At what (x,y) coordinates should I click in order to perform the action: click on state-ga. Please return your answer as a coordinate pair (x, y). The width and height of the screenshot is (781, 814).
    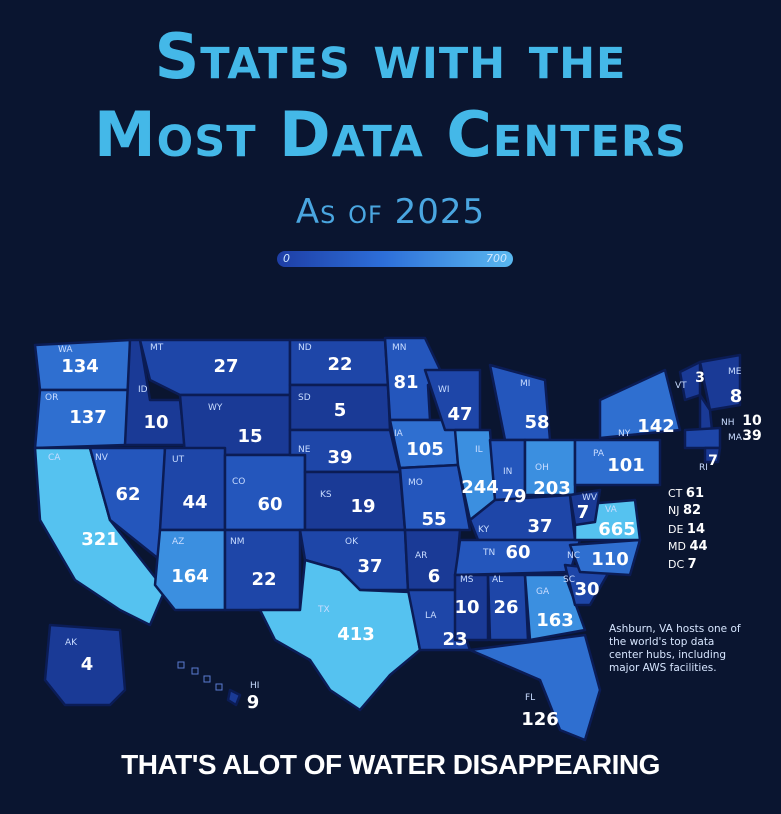
    Looking at the image, I should click on (555, 607).